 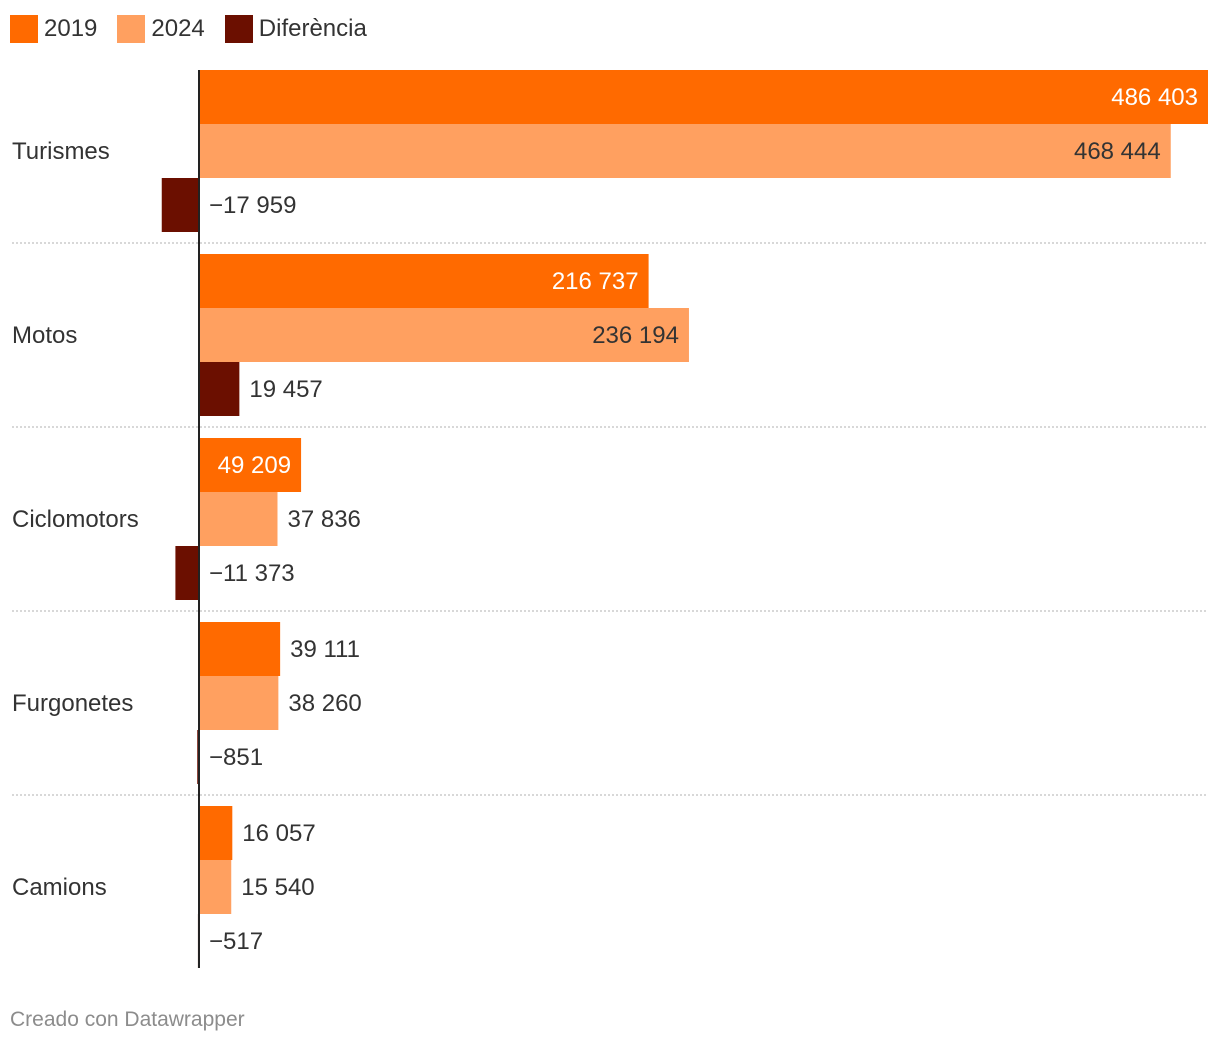 I want to click on value-label-2019-camions: 16 057, so click(x=278, y=833).